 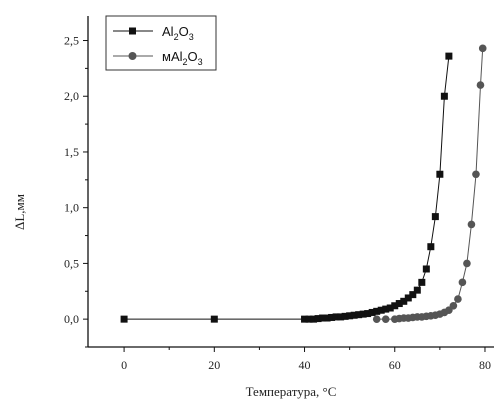 I want to click on y-tick-label: 2,5, so click(x=71, y=41).